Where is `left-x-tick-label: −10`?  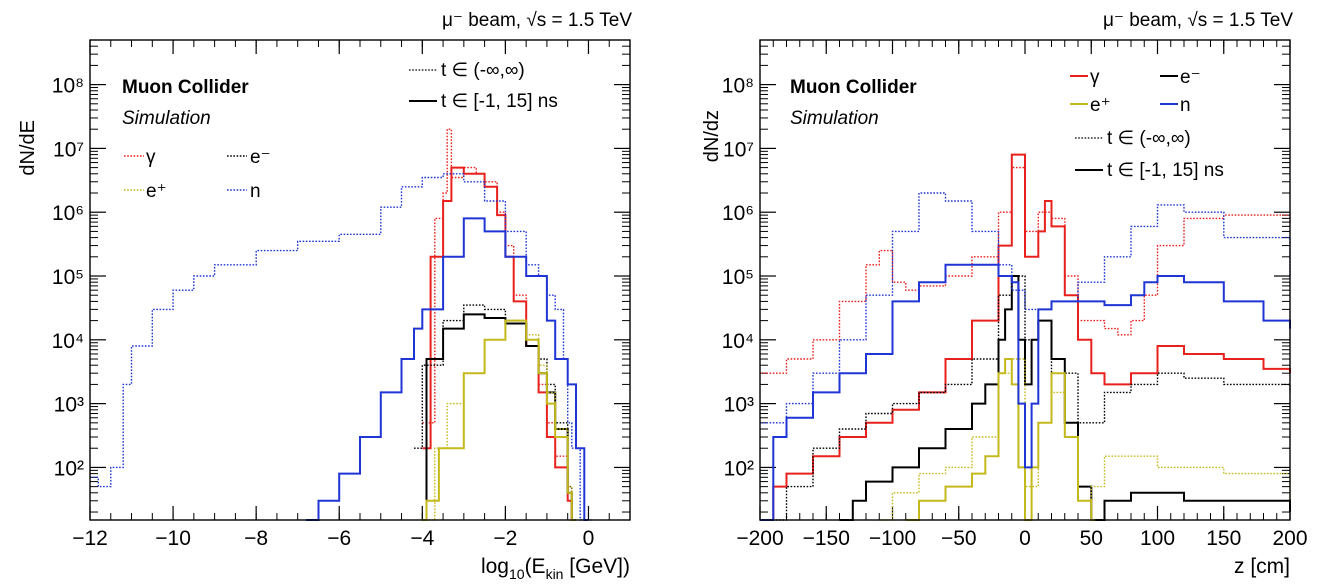
left-x-tick-label: −10 is located at coordinates (173, 538).